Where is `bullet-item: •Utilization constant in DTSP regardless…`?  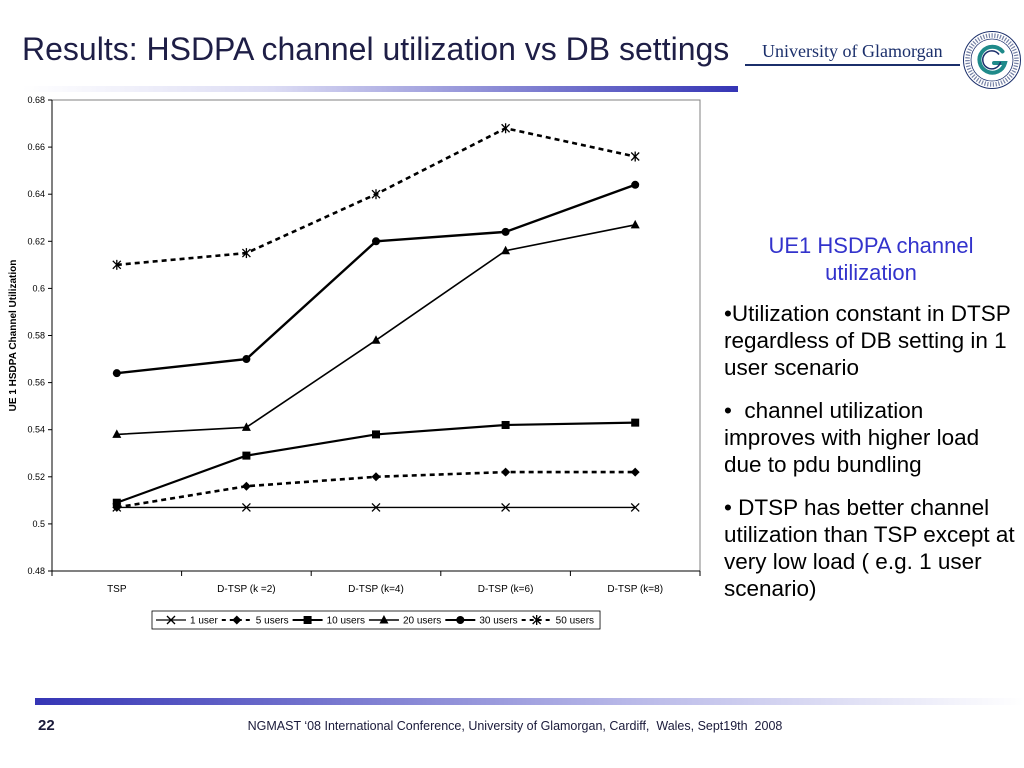
bullet-item: •Utilization constant in DTSP regardless… is located at coordinates (870, 340).